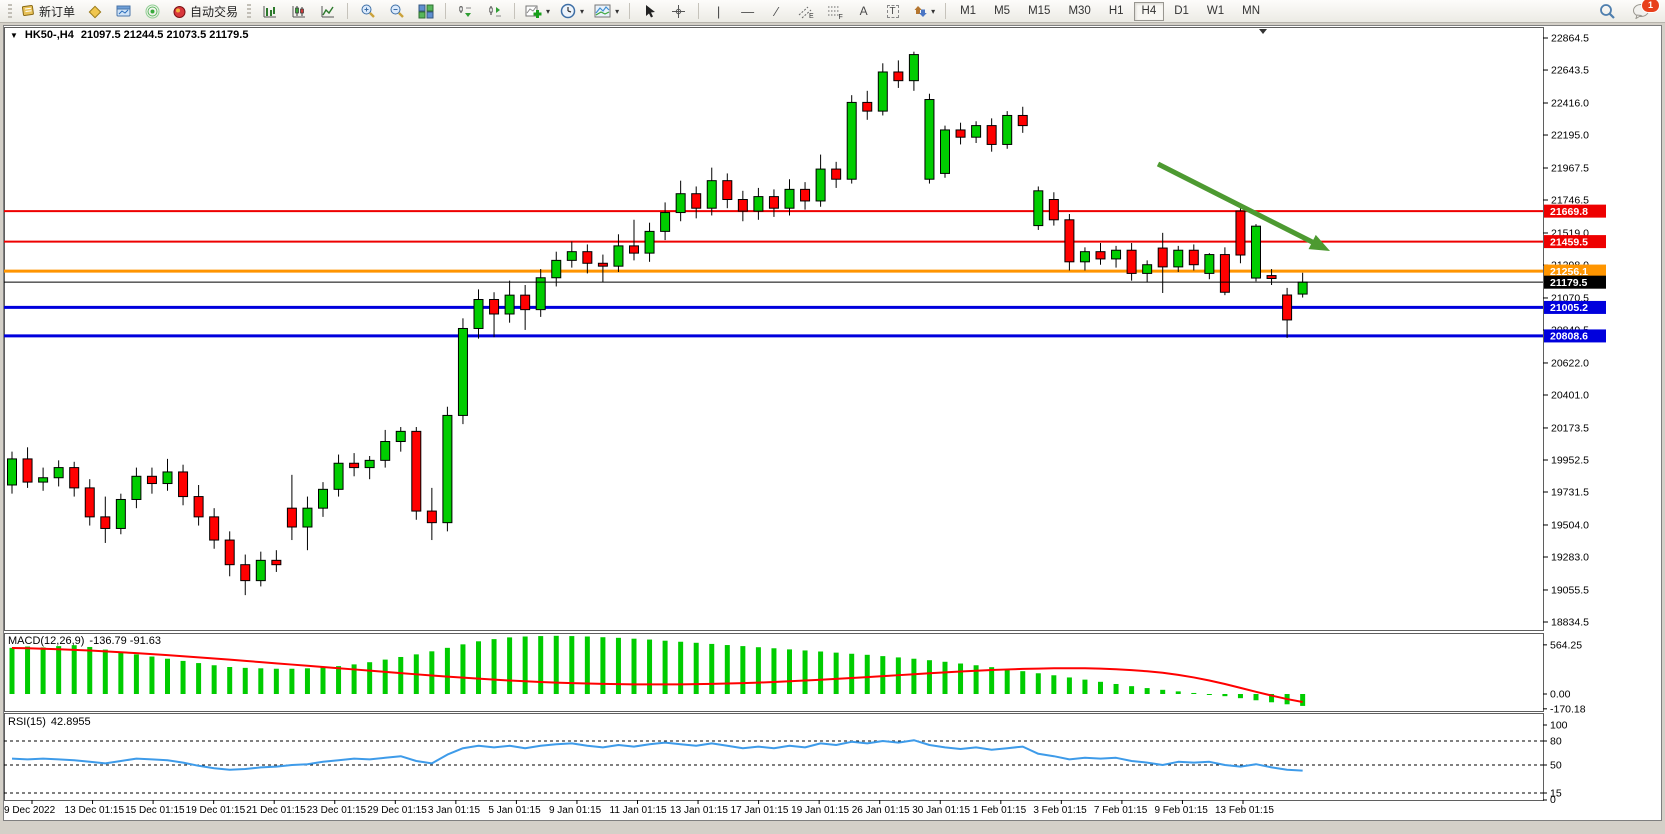  Describe the element at coordinates (1575, 282) in the screenshot. I see `price-line-badge: 21179.5` at that location.